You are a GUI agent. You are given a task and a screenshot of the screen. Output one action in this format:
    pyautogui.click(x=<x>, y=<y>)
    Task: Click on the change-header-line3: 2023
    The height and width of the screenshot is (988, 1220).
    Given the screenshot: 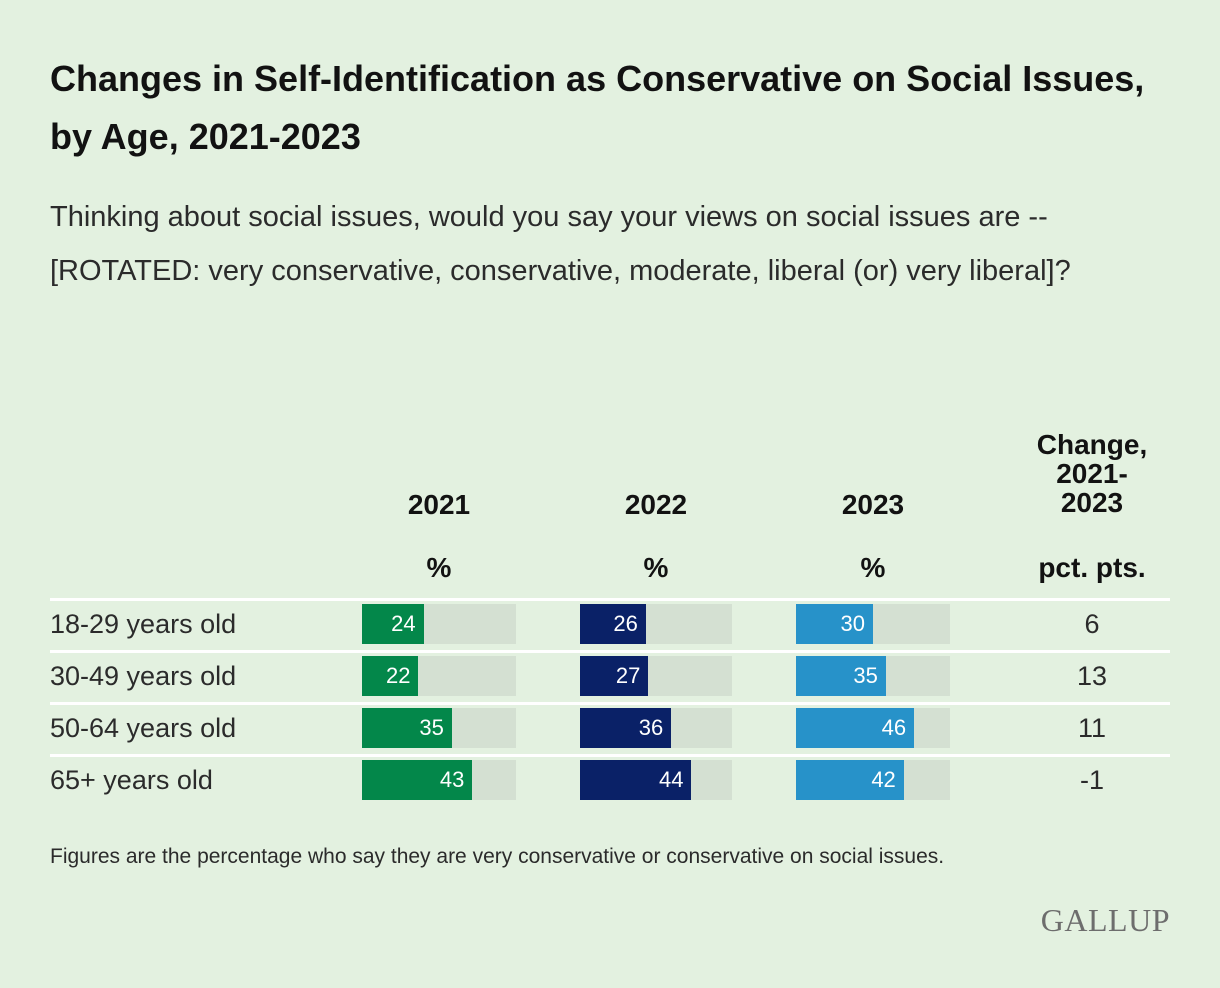 What is the action you would take?
    pyautogui.click(x=1092, y=502)
    